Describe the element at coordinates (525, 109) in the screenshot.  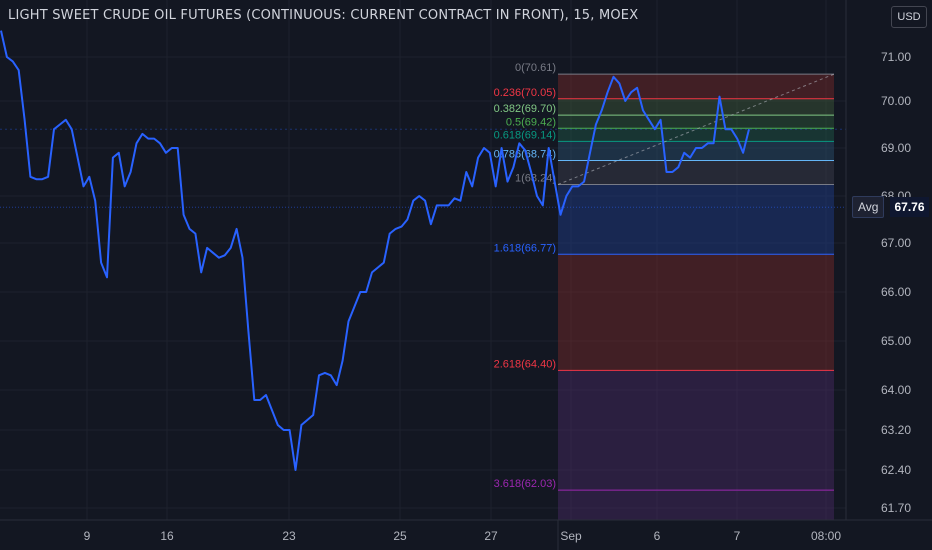
I see `fib-level-label-2: 0.382(69.70)` at that location.